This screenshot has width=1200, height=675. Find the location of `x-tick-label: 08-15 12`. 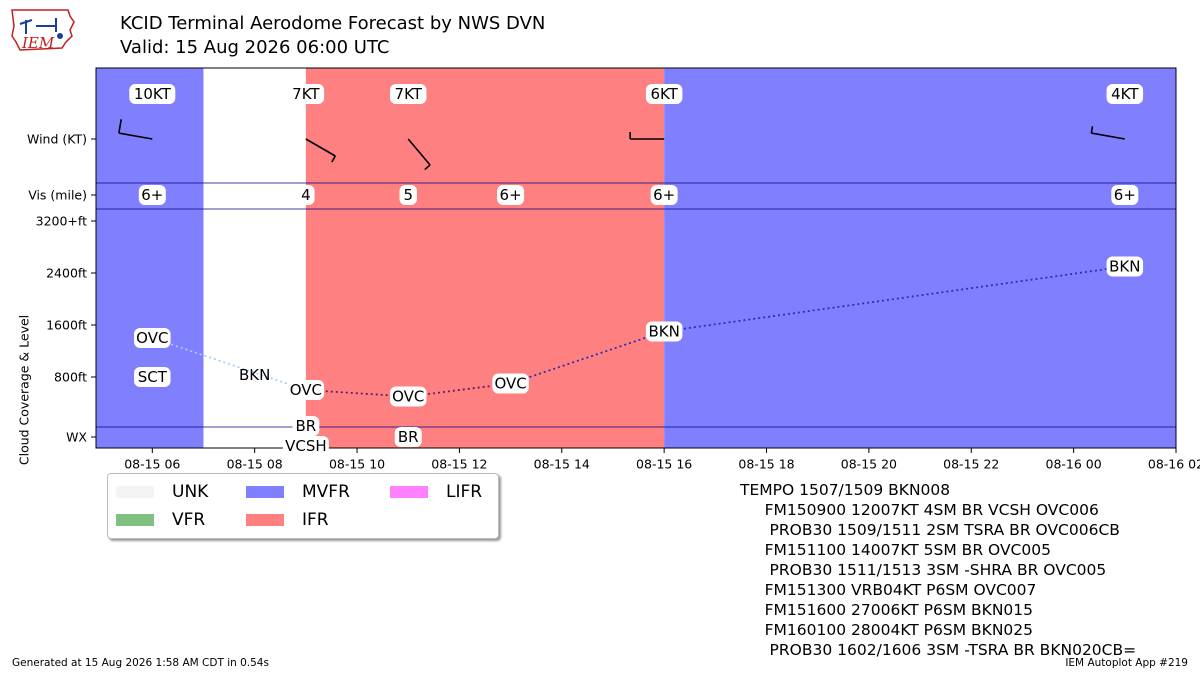

x-tick-label: 08-15 12 is located at coordinates (459, 464).